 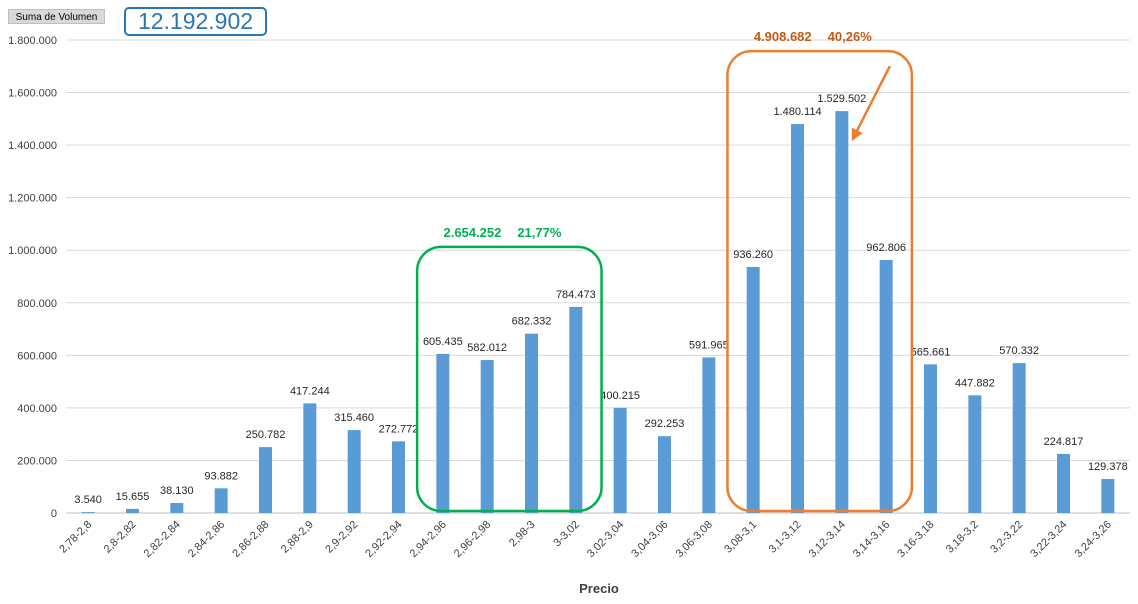 I want to click on data-label: 93.882, so click(x=221, y=476).